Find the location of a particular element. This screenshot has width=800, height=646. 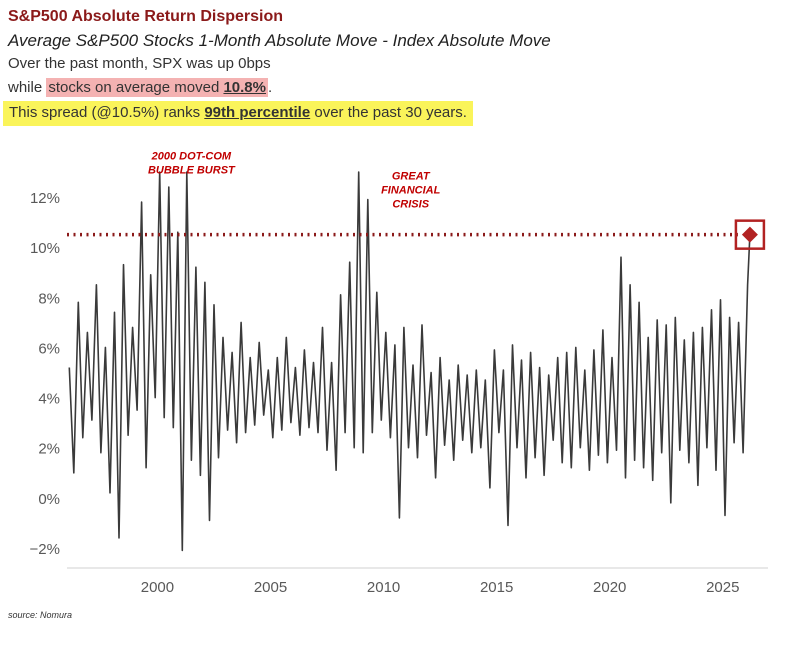

y-tick-label: −2% is located at coordinates (45, 549).